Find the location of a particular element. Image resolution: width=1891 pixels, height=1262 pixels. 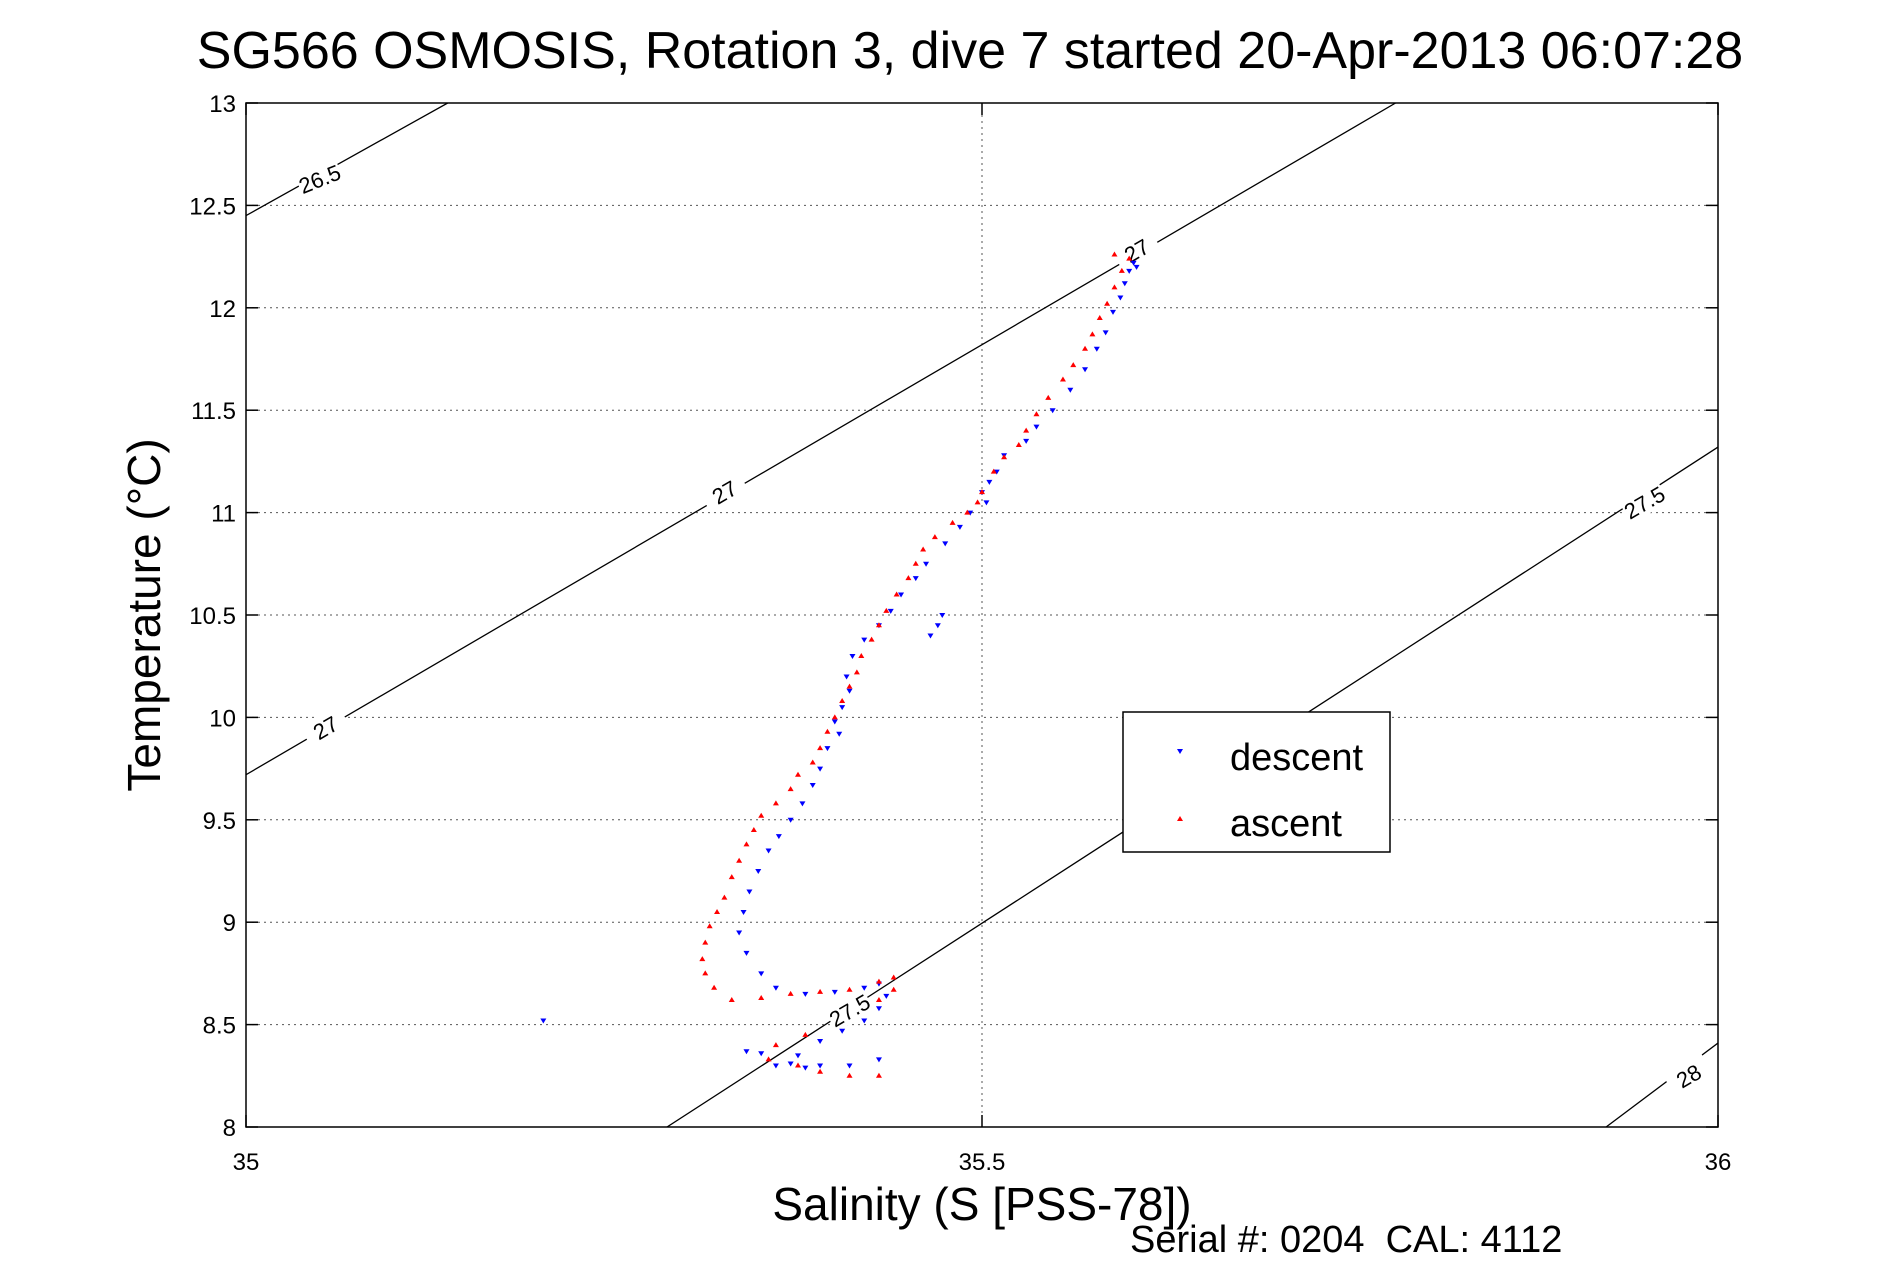

y-tick-label: 8.5 is located at coordinates (219, 1026).